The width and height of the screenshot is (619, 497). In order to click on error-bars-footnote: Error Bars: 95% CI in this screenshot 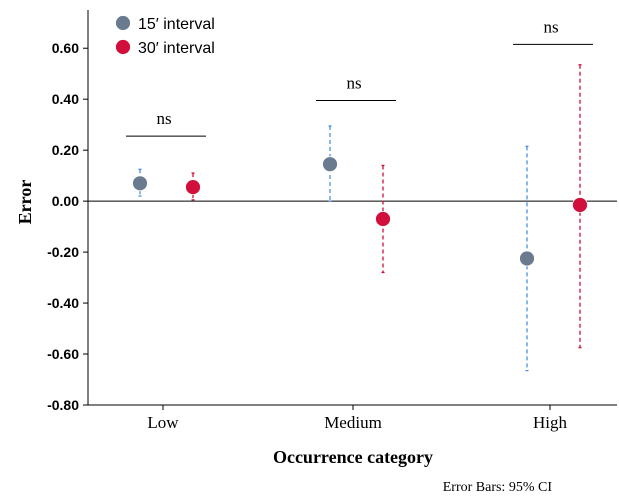, I will do `click(498, 487)`.